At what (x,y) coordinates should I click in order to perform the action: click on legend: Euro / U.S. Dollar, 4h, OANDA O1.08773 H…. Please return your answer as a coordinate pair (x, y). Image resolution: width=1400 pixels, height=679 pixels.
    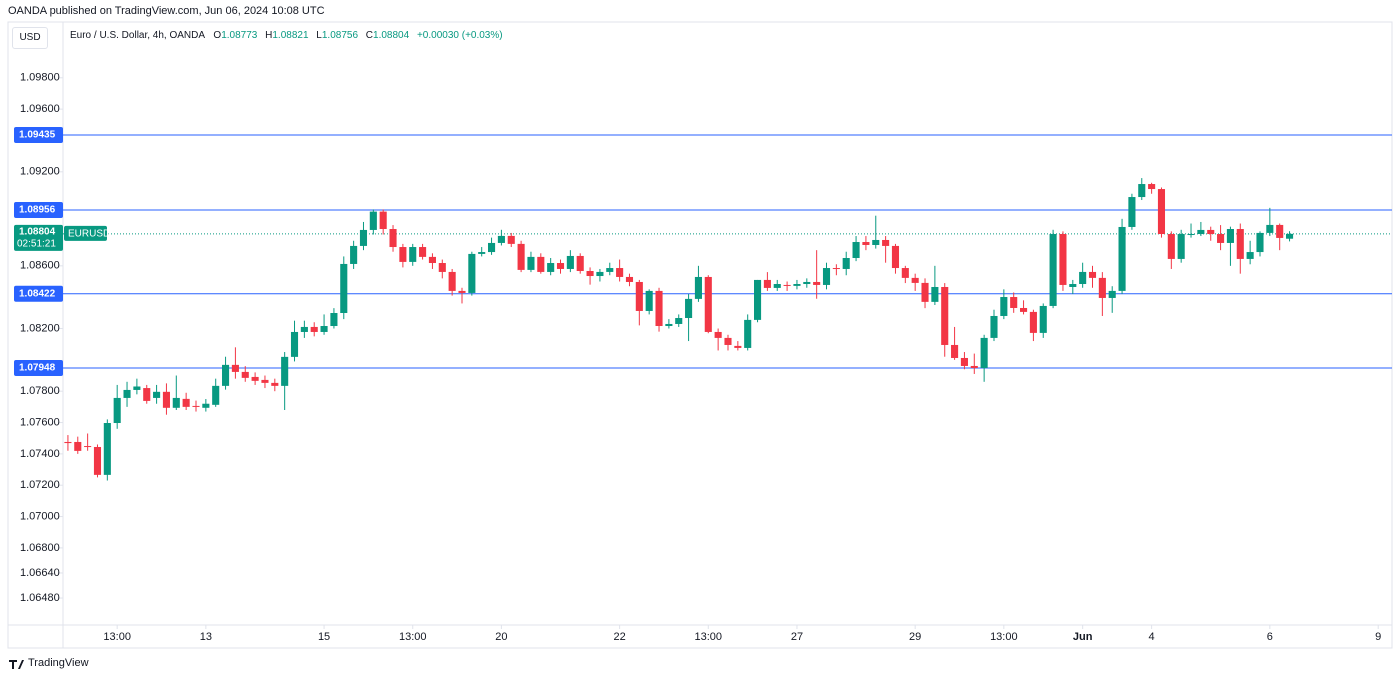
    Looking at the image, I should click on (289, 35).